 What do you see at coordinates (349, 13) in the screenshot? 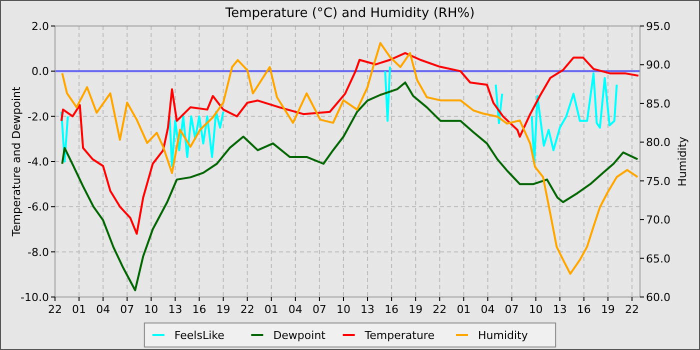
I see `chart-title: Temperature (°C) and Humidity (RH%)` at bounding box center [349, 13].